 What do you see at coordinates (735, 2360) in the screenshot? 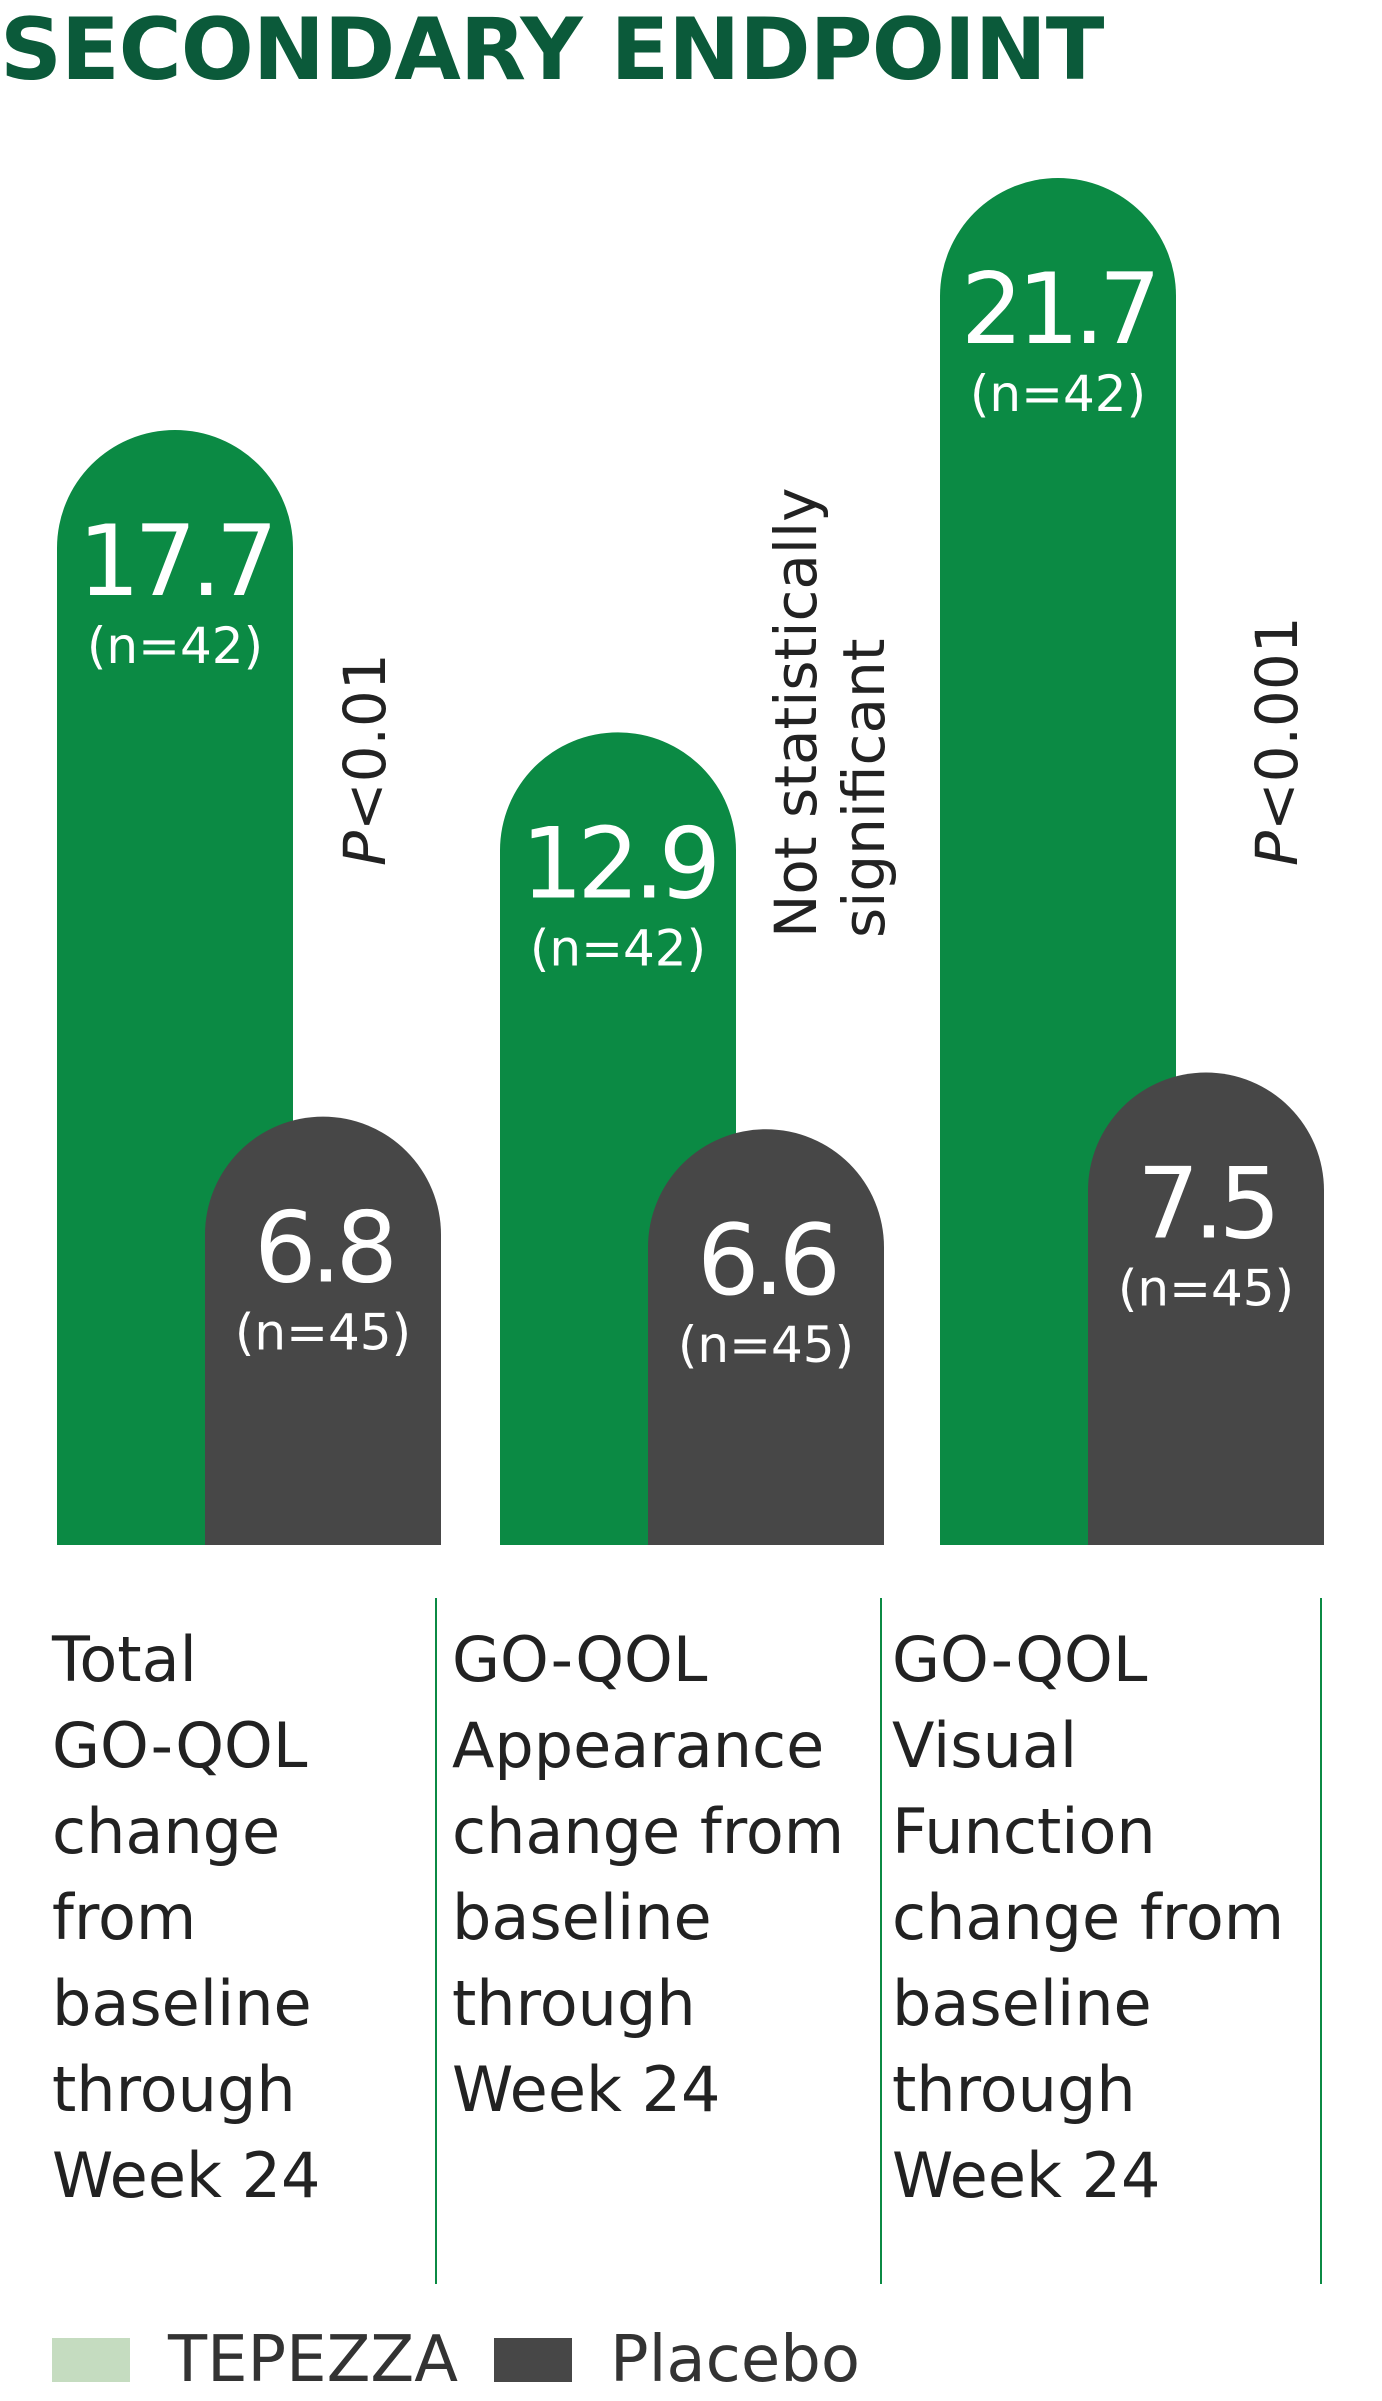
I see `legend-label-placebo: Placebo` at bounding box center [735, 2360].